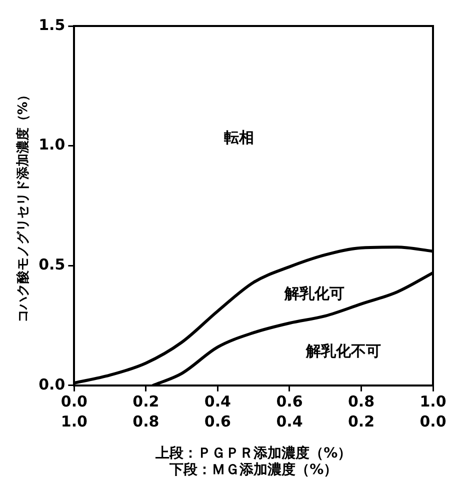 The height and width of the screenshot is (491, 463). I want to click on x2-tick-label: 0.8, so click(146, 421).